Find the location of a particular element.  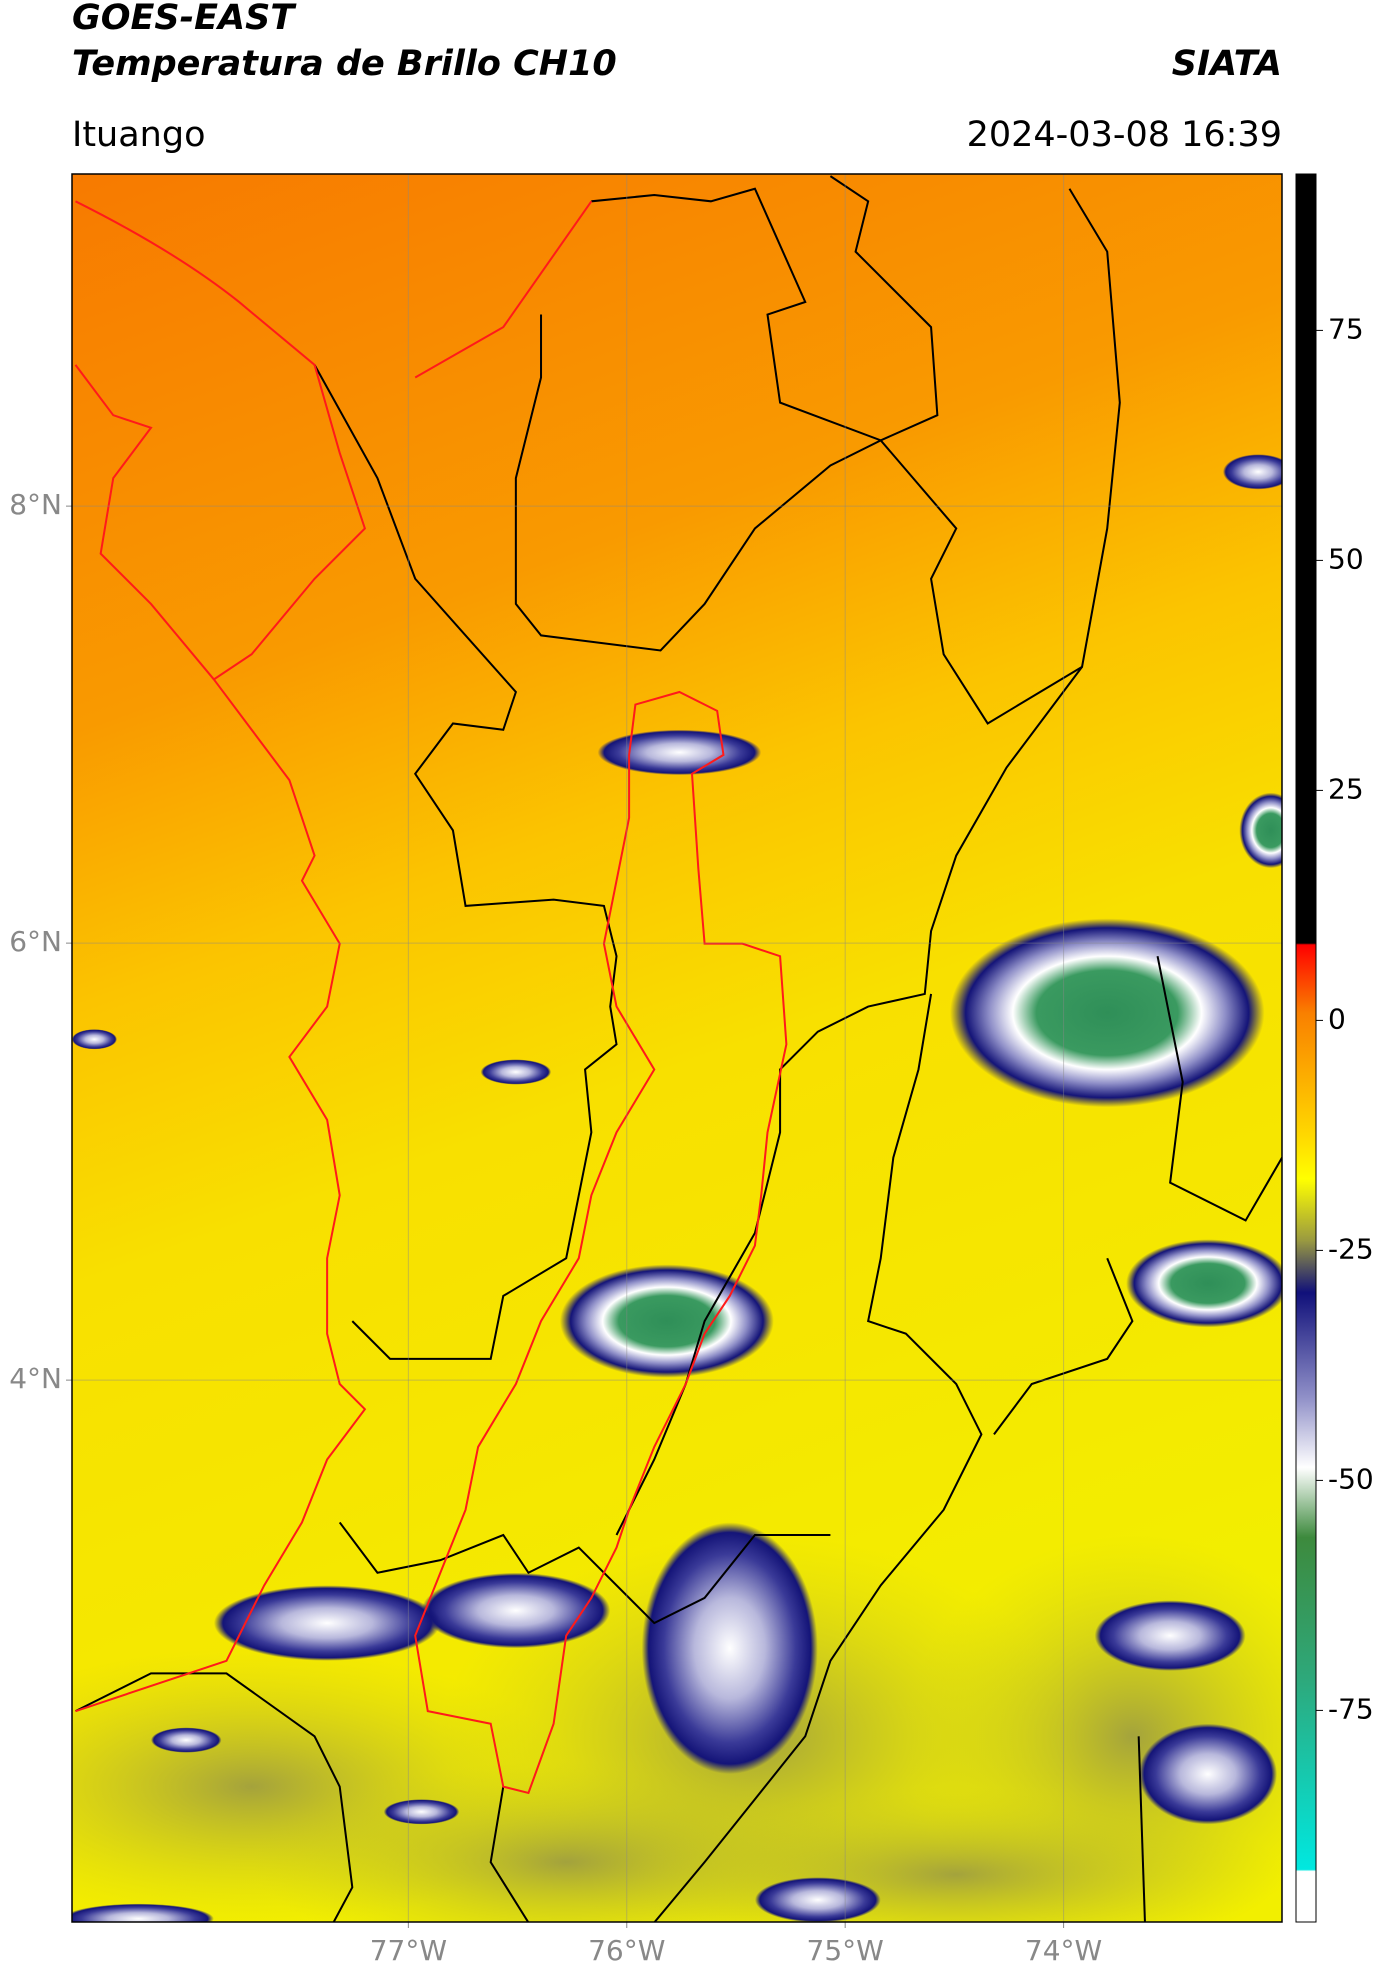

source: SIATA is located at coordinates (1227, 64).